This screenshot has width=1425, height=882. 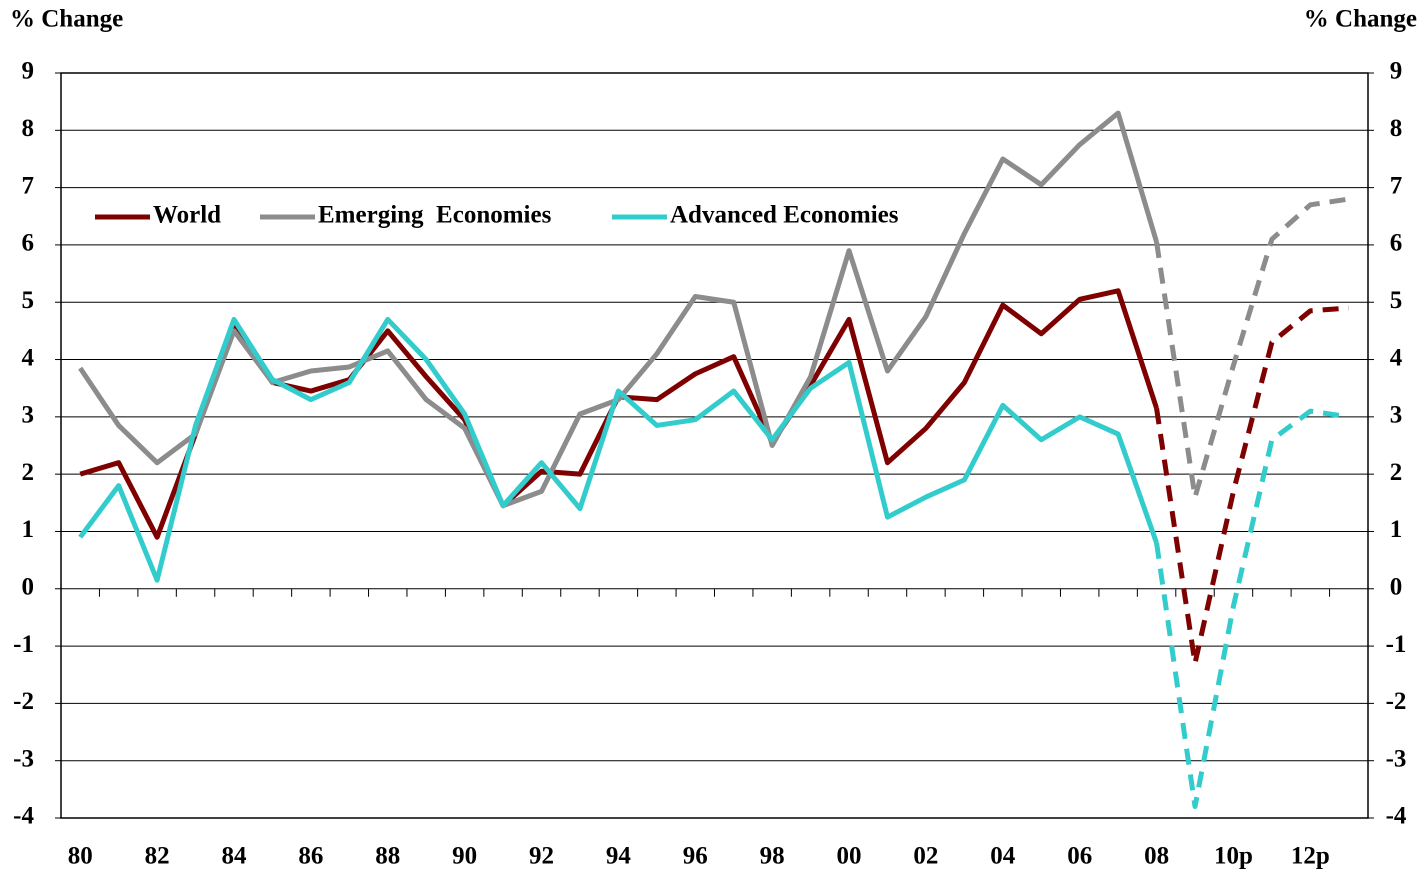 What do you see at coordinates (1396, 357) in the screenshot?
I see `y2-tick-label: 4` at bounding box center [1396, 357].